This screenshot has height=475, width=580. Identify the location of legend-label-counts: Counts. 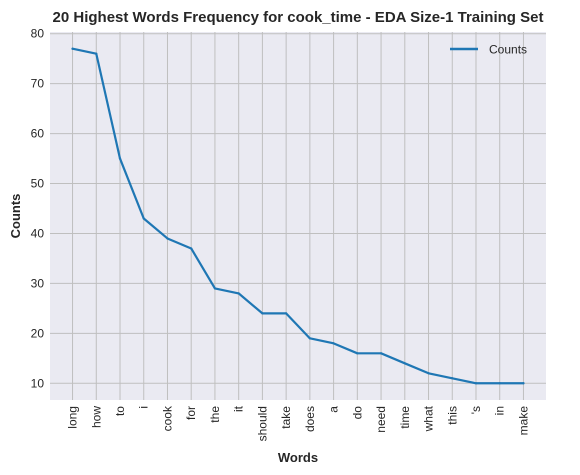
(508, 50).